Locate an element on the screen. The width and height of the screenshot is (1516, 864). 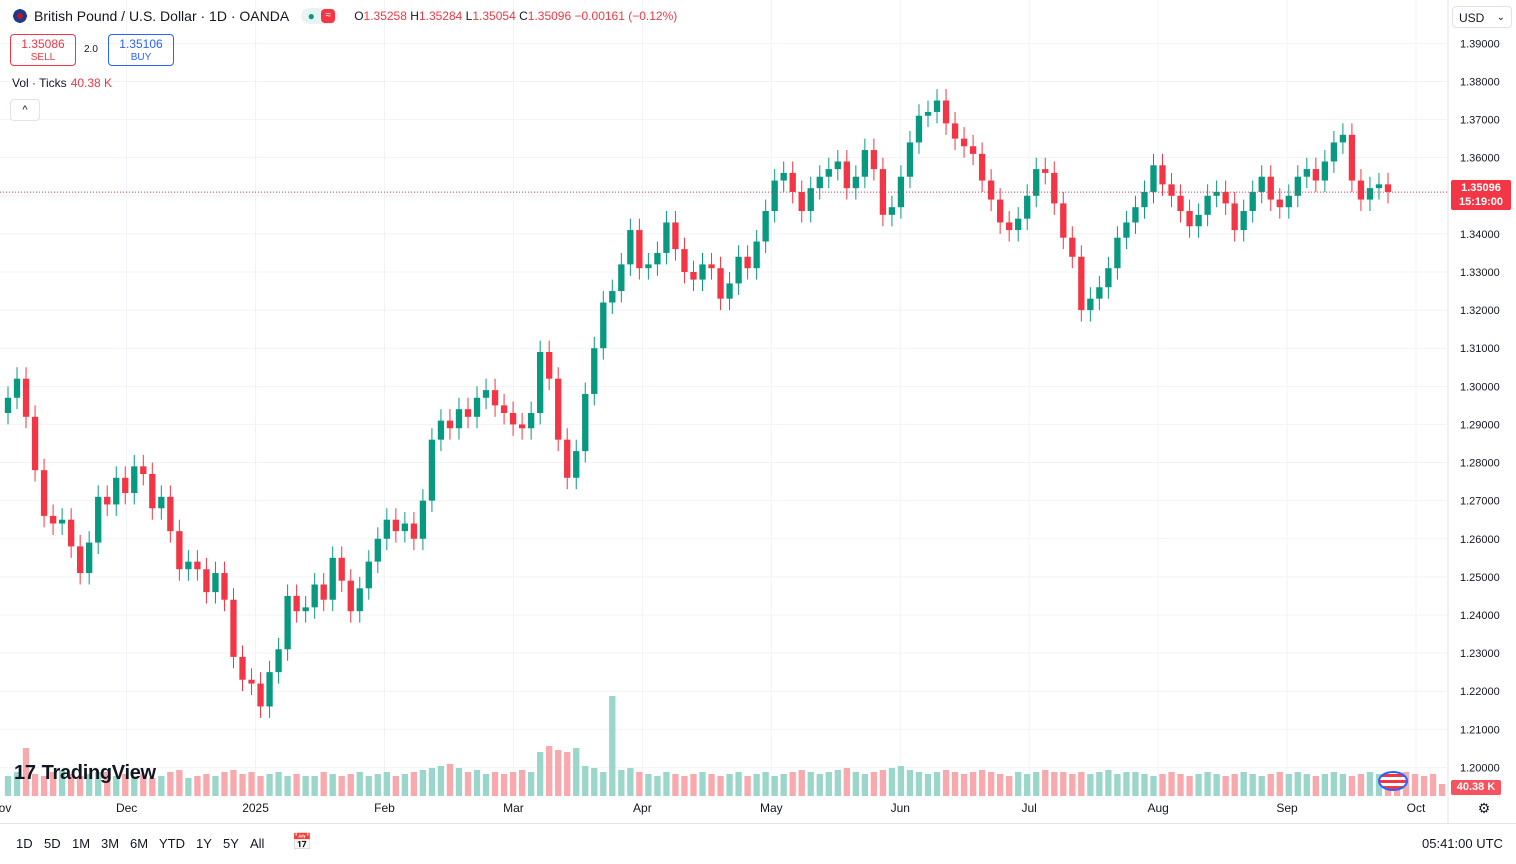
volume-legend: Vol · Ticks 40.38 K is located at coordinates (62, 83).